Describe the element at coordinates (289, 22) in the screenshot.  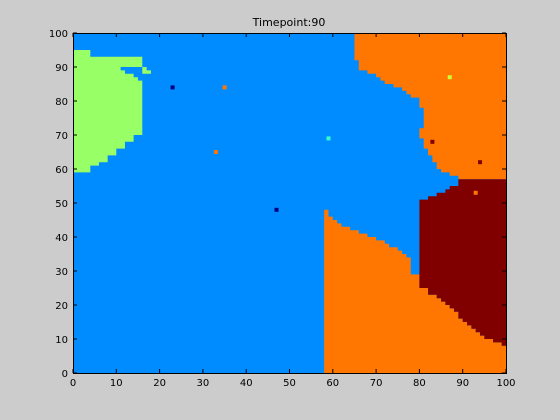
I see `chart-title: Timepoint:90` at that location.